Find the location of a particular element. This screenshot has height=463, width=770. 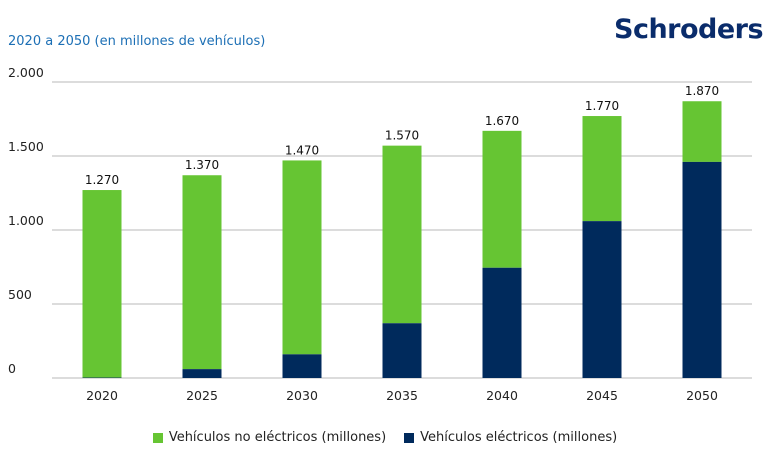

total-data-label: 1.470 is located at coordinates (302, 150).